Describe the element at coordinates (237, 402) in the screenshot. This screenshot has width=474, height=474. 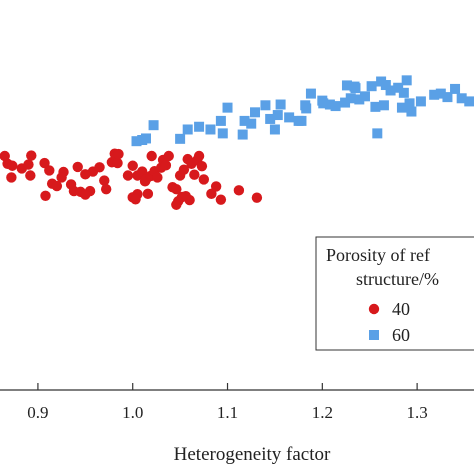
I see `axes: 0.9 1.0 1.1 1.2 1.3` at that location.